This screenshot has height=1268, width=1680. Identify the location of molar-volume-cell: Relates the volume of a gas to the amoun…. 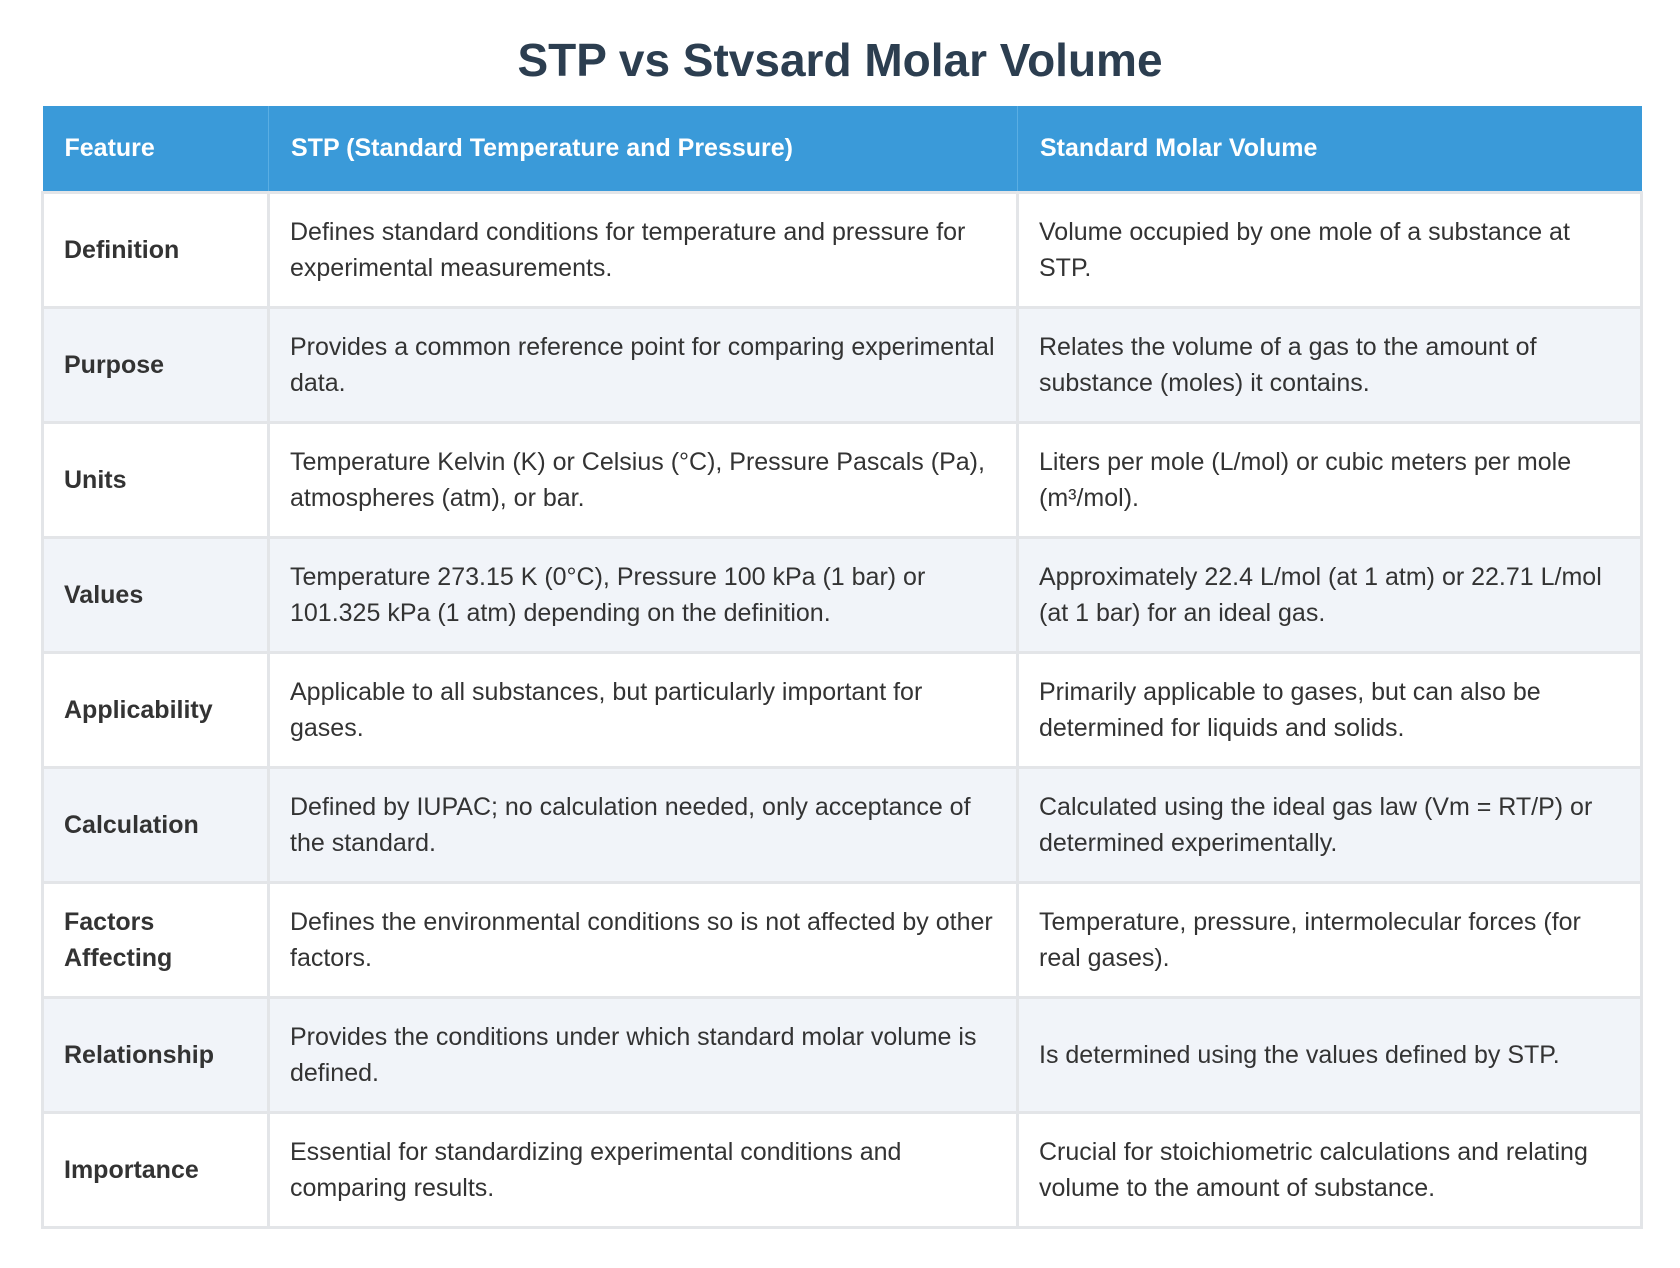
(1329, 364).